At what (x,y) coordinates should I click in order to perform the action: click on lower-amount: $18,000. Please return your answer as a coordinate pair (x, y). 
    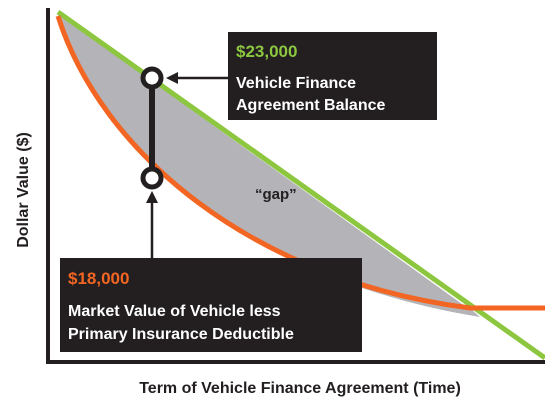
    Looking at the image, I should click on (98, 278).